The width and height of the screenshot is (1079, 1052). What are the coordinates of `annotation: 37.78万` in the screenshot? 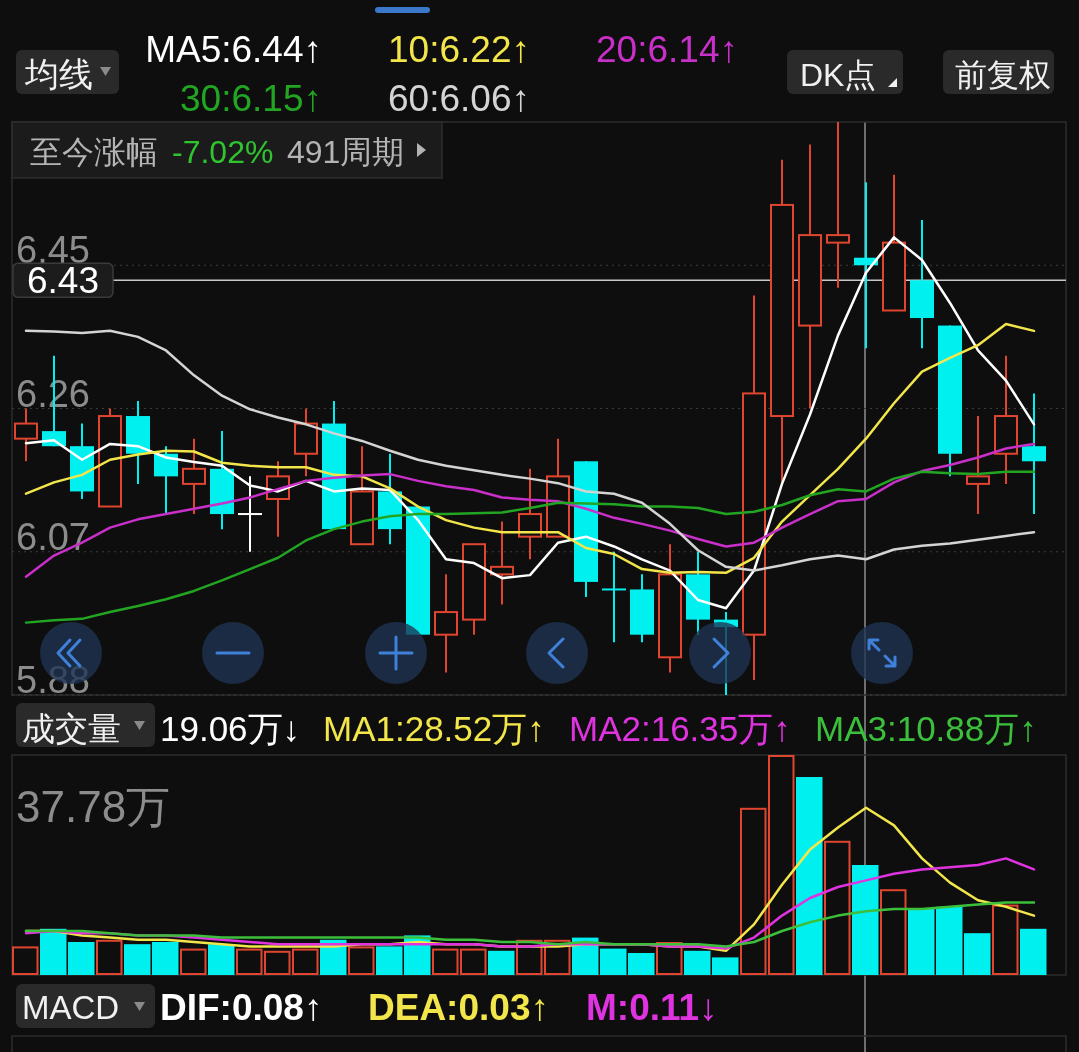 It's located at (93, 806).